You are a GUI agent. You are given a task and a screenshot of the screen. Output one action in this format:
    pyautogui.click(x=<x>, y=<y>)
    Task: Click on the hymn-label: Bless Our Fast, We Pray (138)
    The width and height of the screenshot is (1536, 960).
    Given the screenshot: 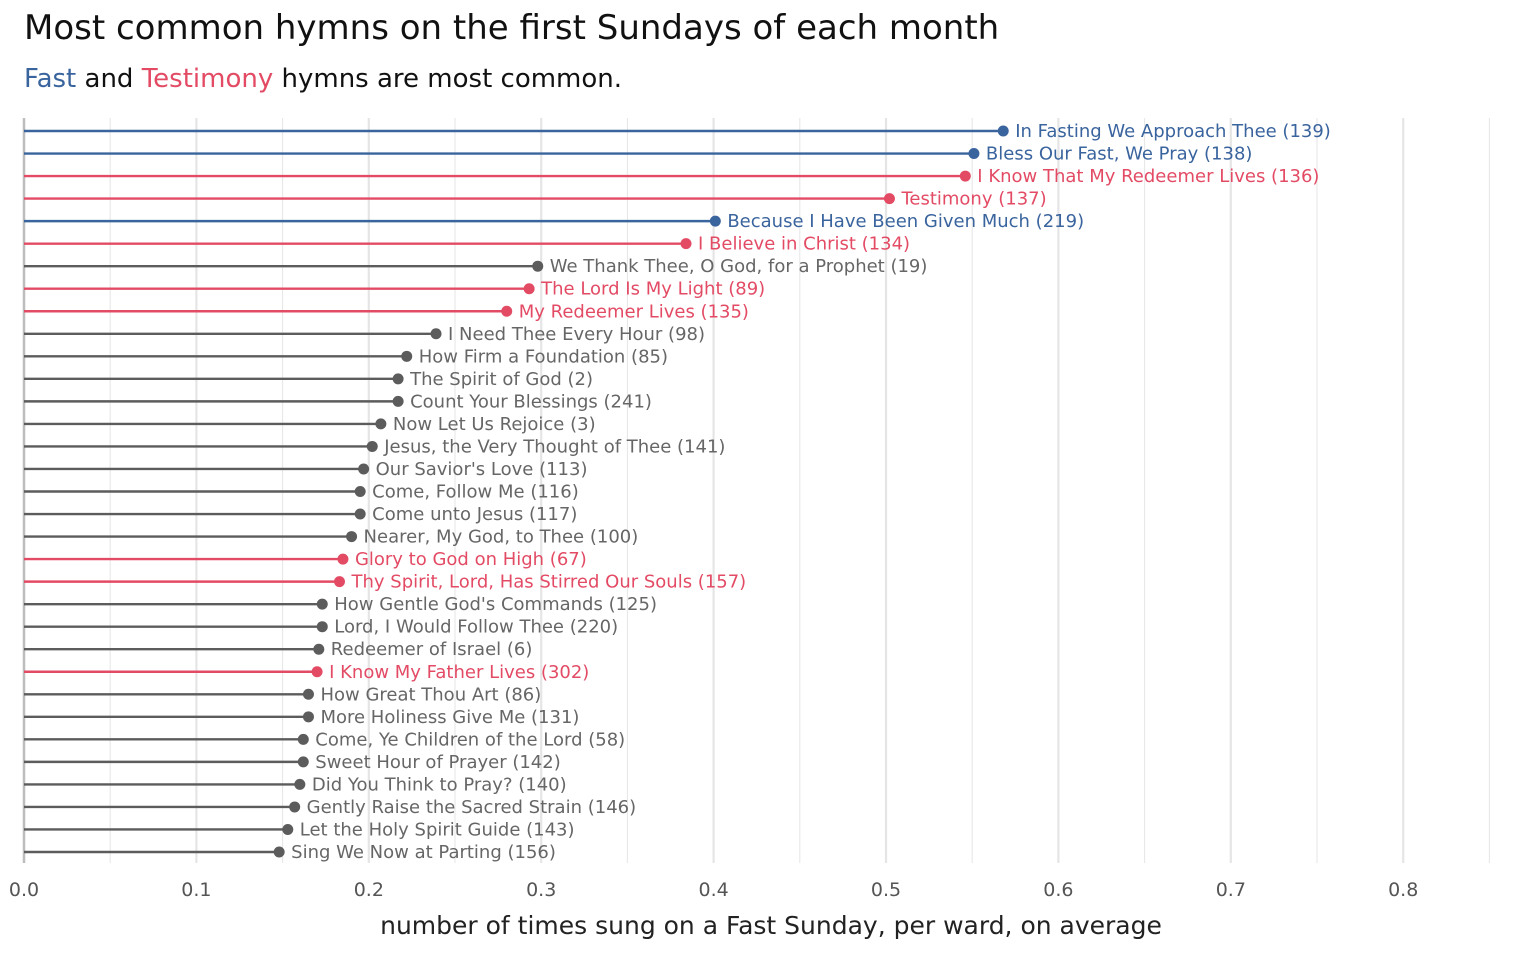 What is the action you would take?
    pyautogui.click(x=1119, y=154)
    